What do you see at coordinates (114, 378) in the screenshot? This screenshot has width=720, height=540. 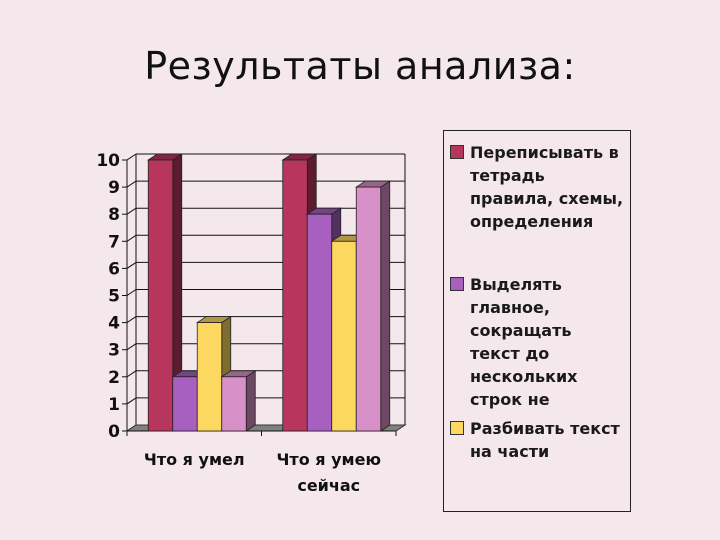 I see `y-tick-label: 2` at bounding box center [114, 378].